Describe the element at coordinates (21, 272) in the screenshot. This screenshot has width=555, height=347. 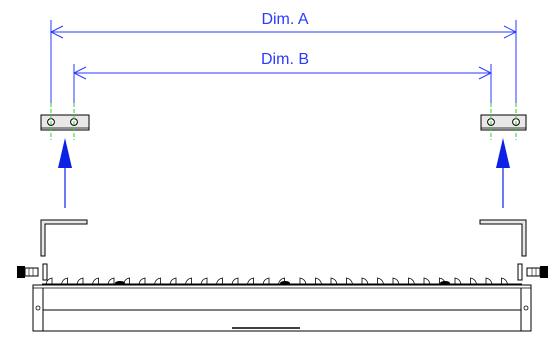
I see `screw-left-head` at that location.